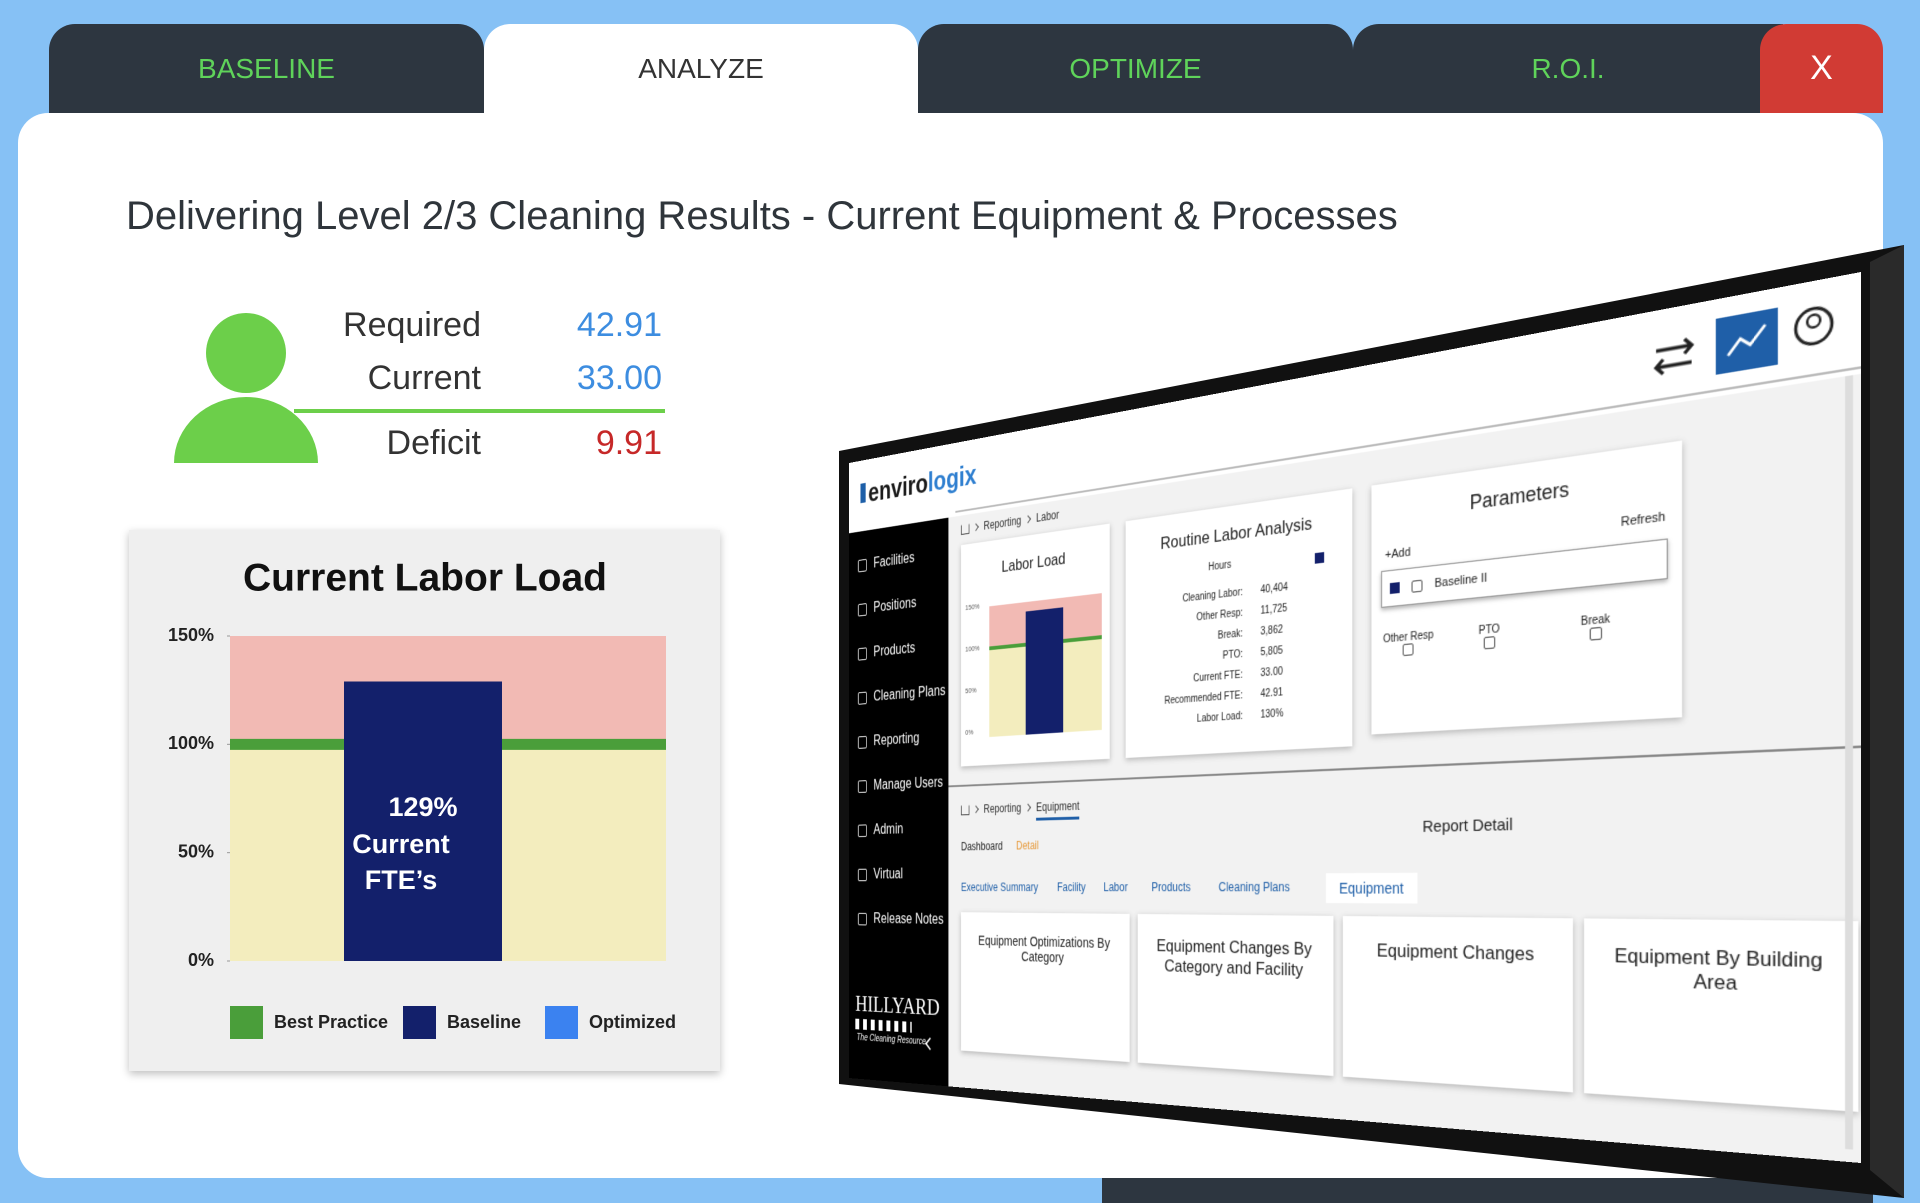 This screenshot has width=1920, height=1203. What do you see at coordinates (1274, 589) in the screenshot?
I see `analysis-value: 40,404` at bounding box center [1274, 589].